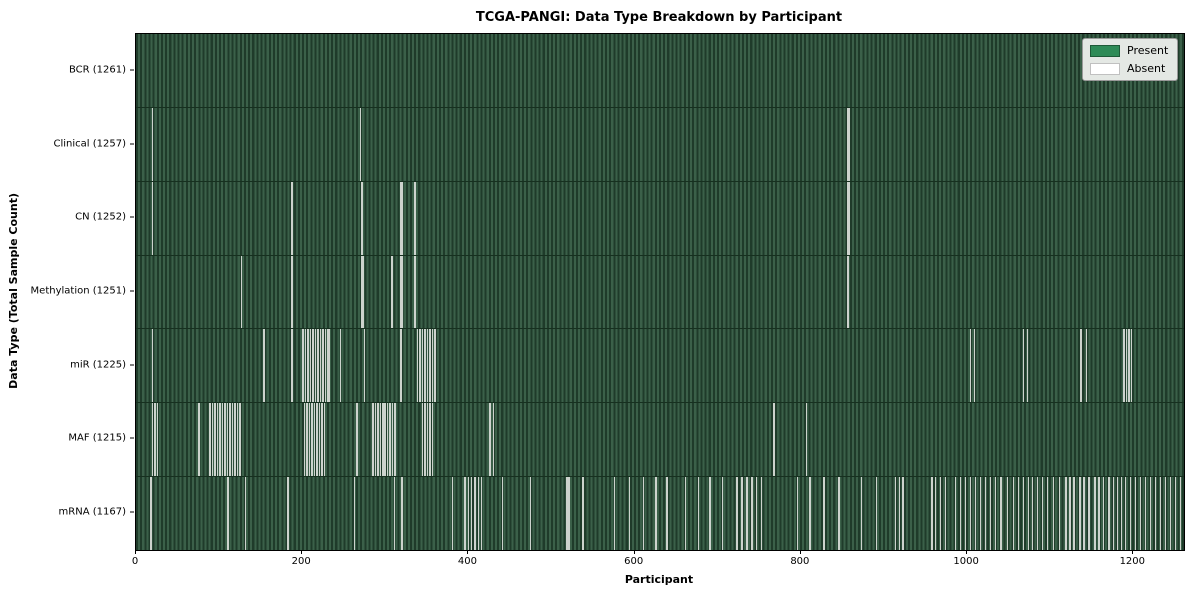 The image size is (1200, 600). I want to click on heatmap-row-clinical, so click(660, 143).